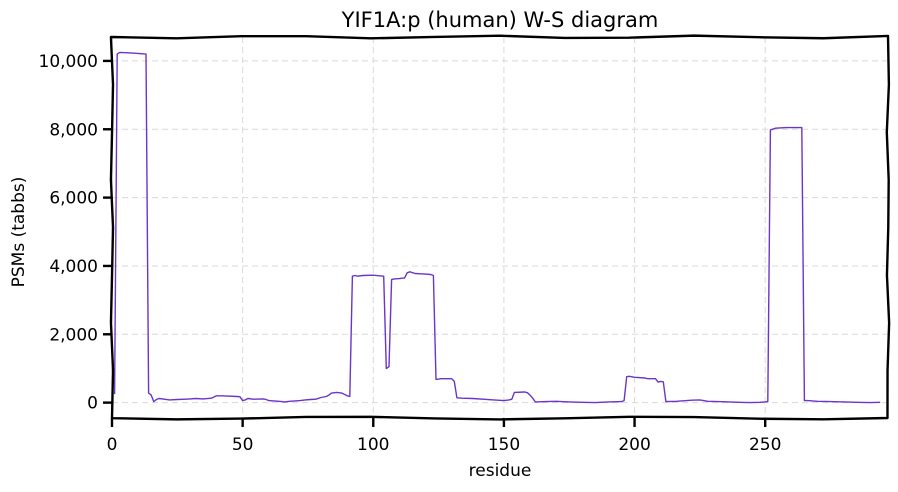  What do you see at coordinates (73, 335) in the screenshot?
I see `y-tick-label: 2,000` at bounding box center [73, 335].